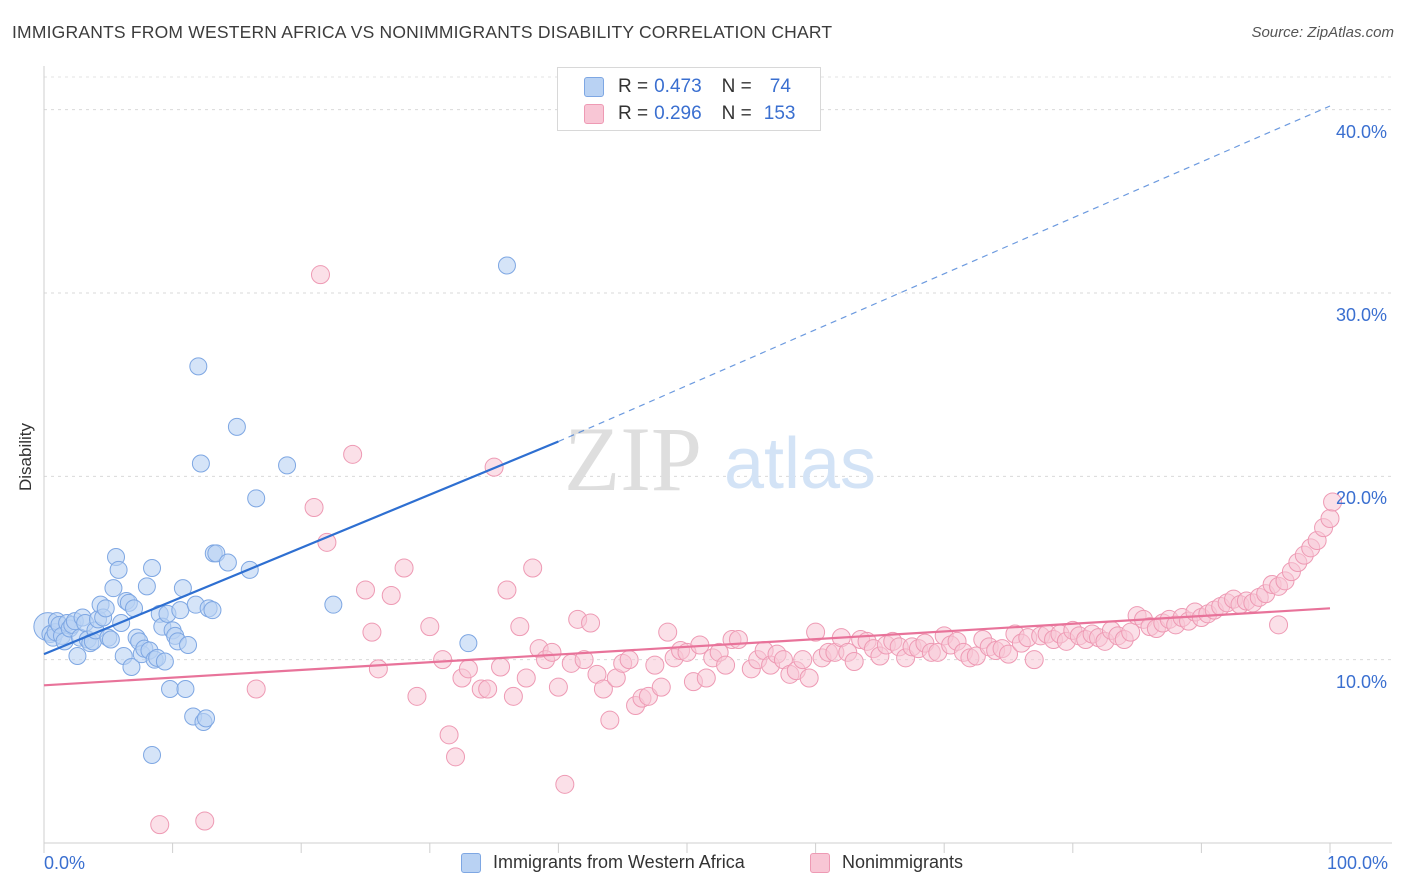 This screenshot has width=1406, height=892. I want to click on legend-n-label: N =, so click(736, 113).